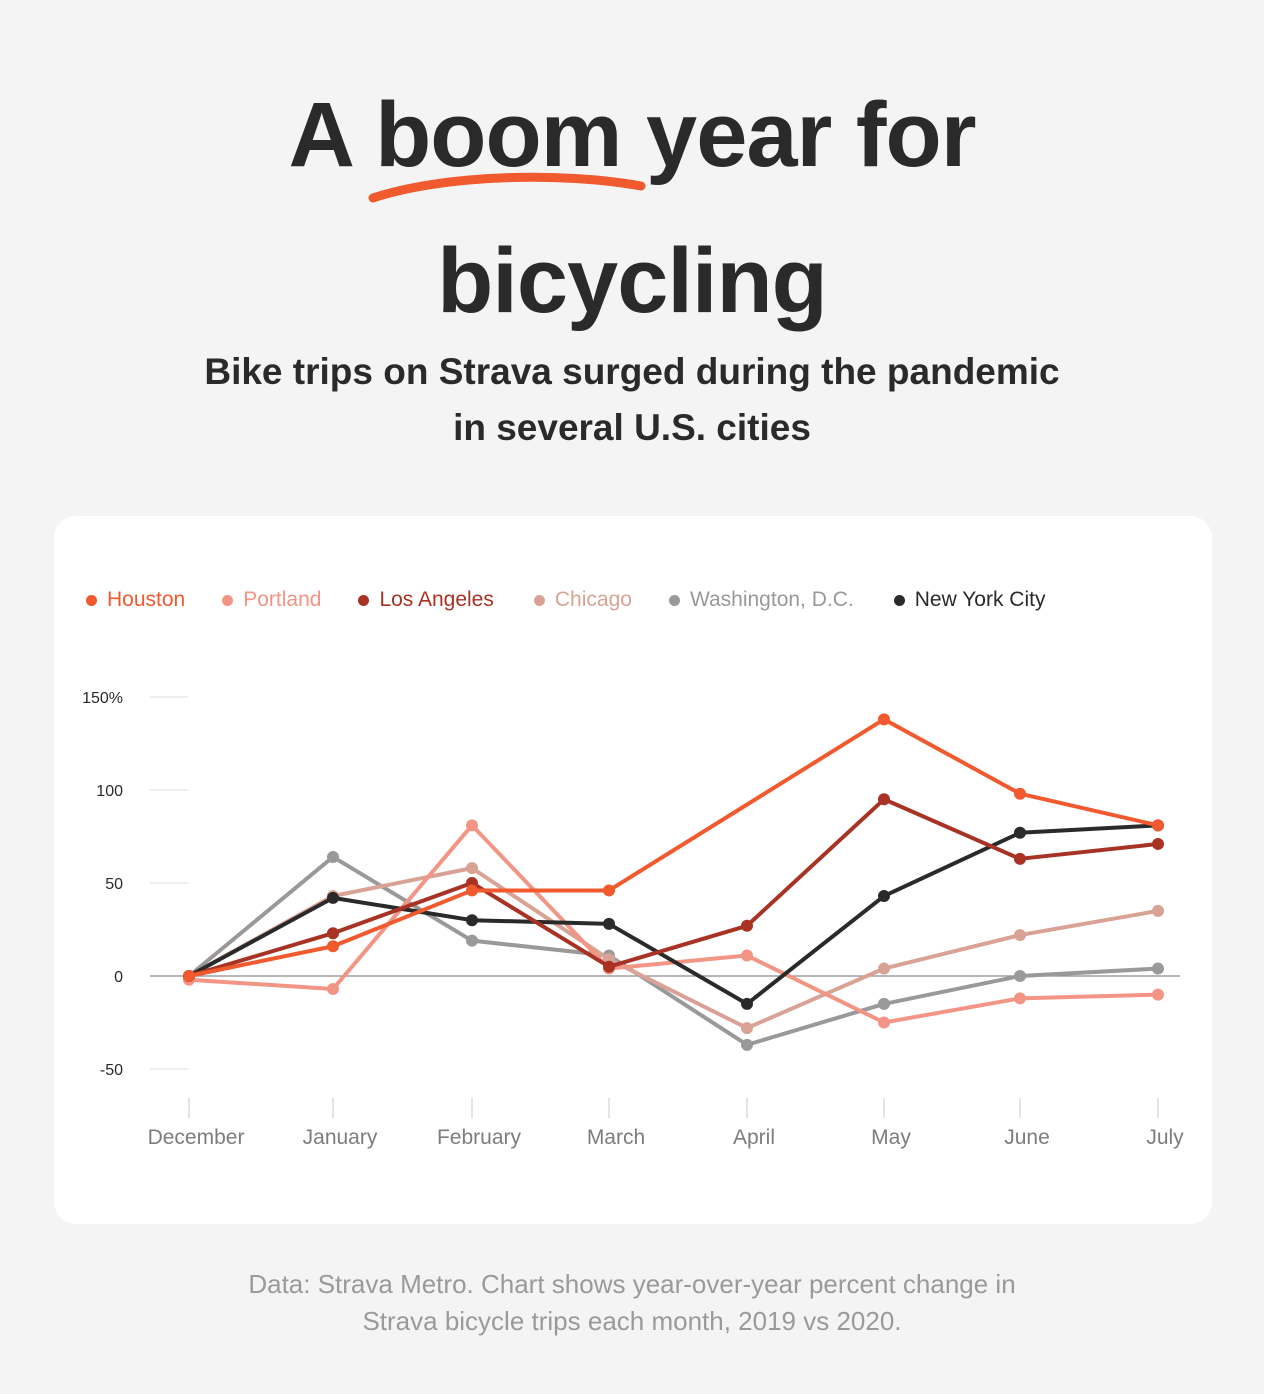  Describe the element at coordinates (799, 135) in the screenshot. I see `title-part-2: year for` at that location.